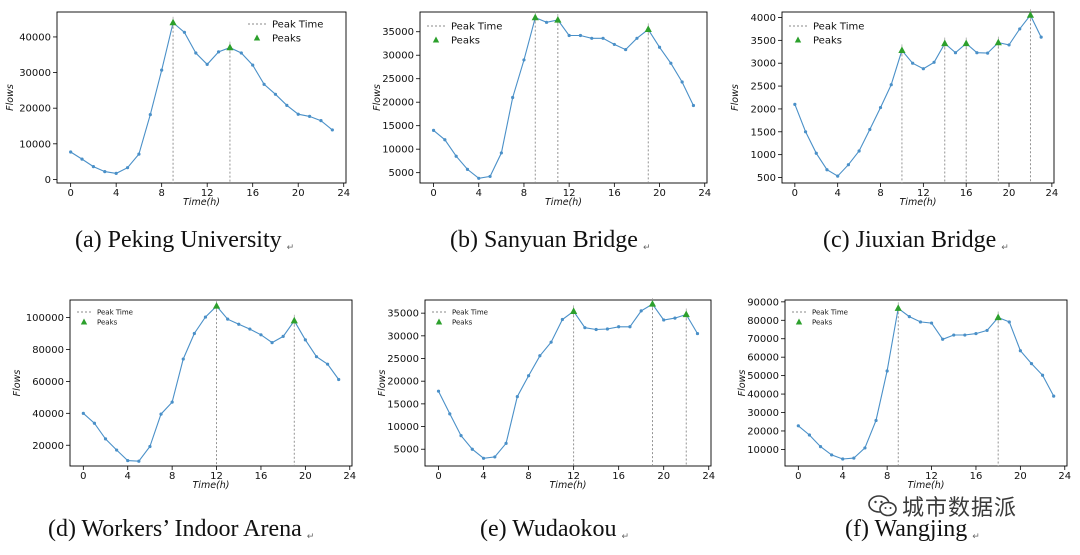  What do you see at coordinates (916, 240) in the screenshot?
I see `caption-c: (c) Jiuxian Bridge ↵` at bounding box center [916, 240].